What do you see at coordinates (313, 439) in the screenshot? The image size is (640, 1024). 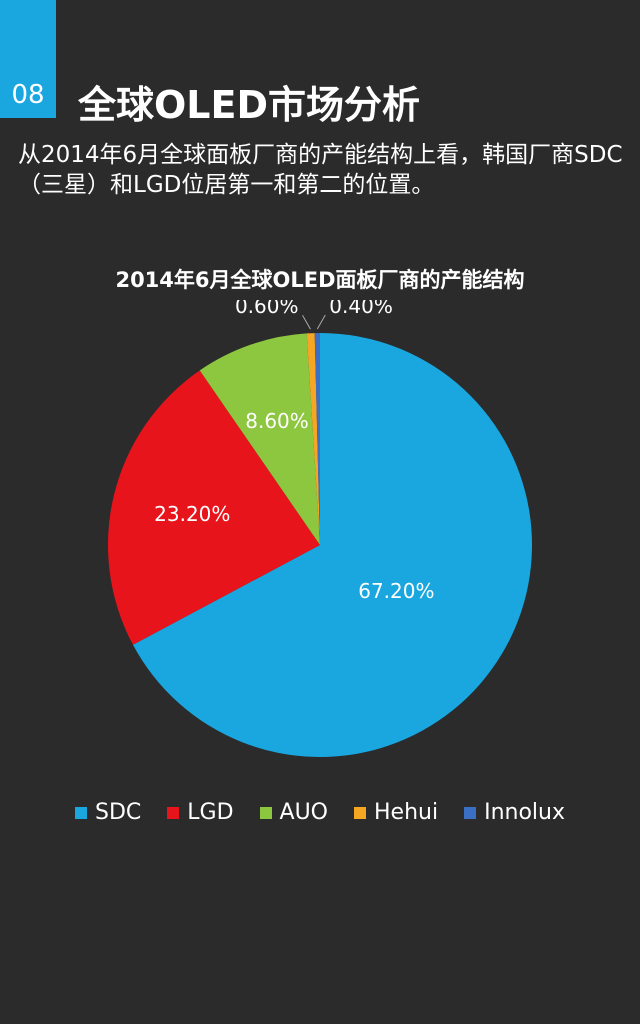 I see `pie-slice-hehui` at bounding box center [313, 439].